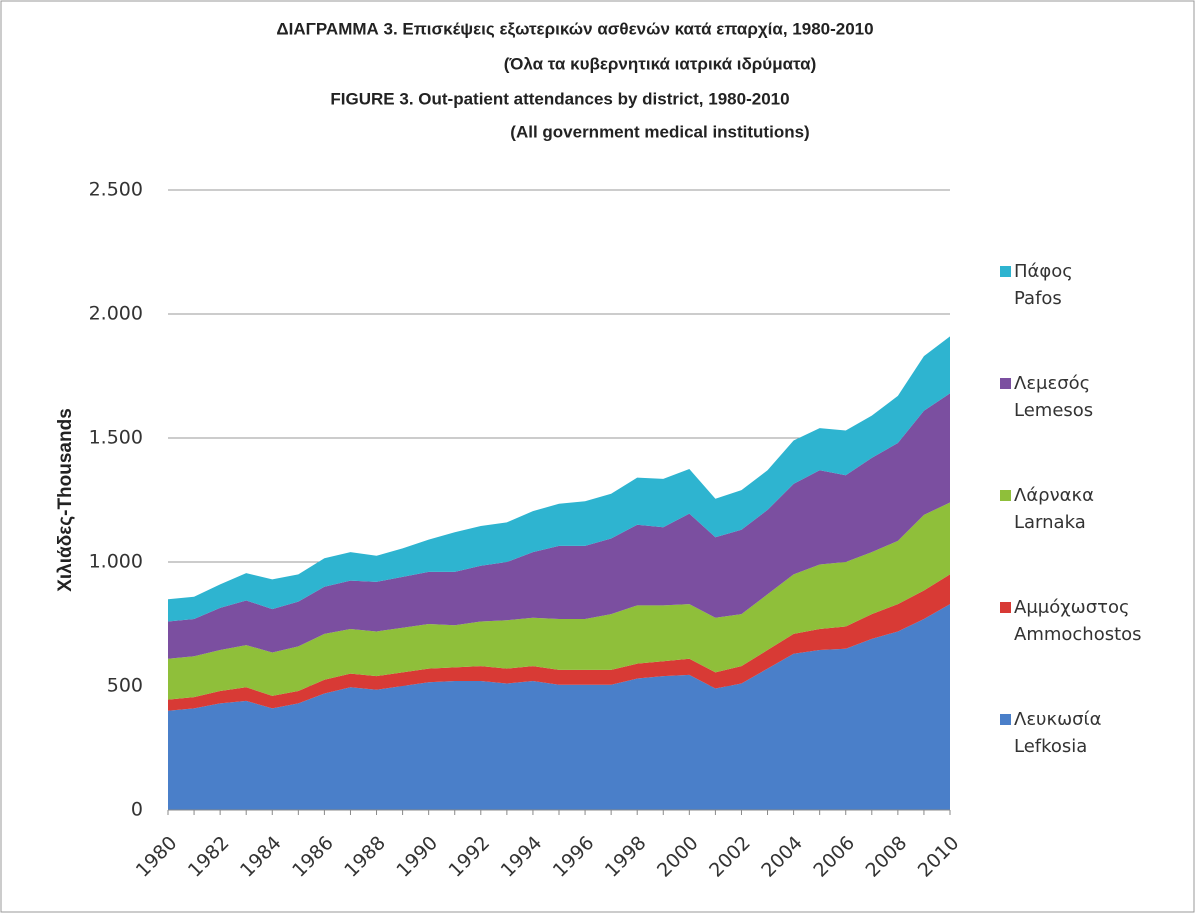 This screenshot has height=913, width=1195. Describe the element at coordinates (116, 438) in the screenshot. I see `y-tick-label: 1.500` at that location.